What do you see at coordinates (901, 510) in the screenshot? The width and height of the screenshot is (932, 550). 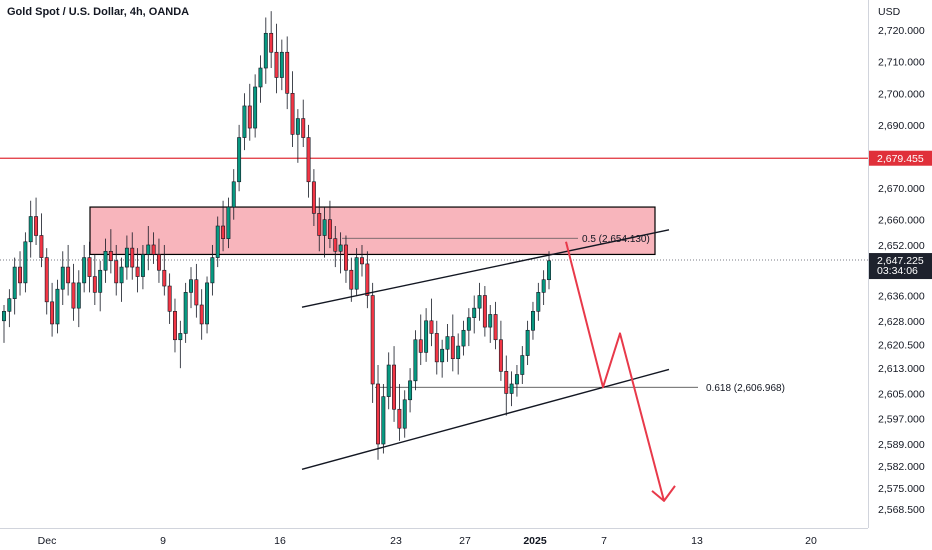 I see `price-tick-label: 2,568.500` at bounding box center [901, 510].